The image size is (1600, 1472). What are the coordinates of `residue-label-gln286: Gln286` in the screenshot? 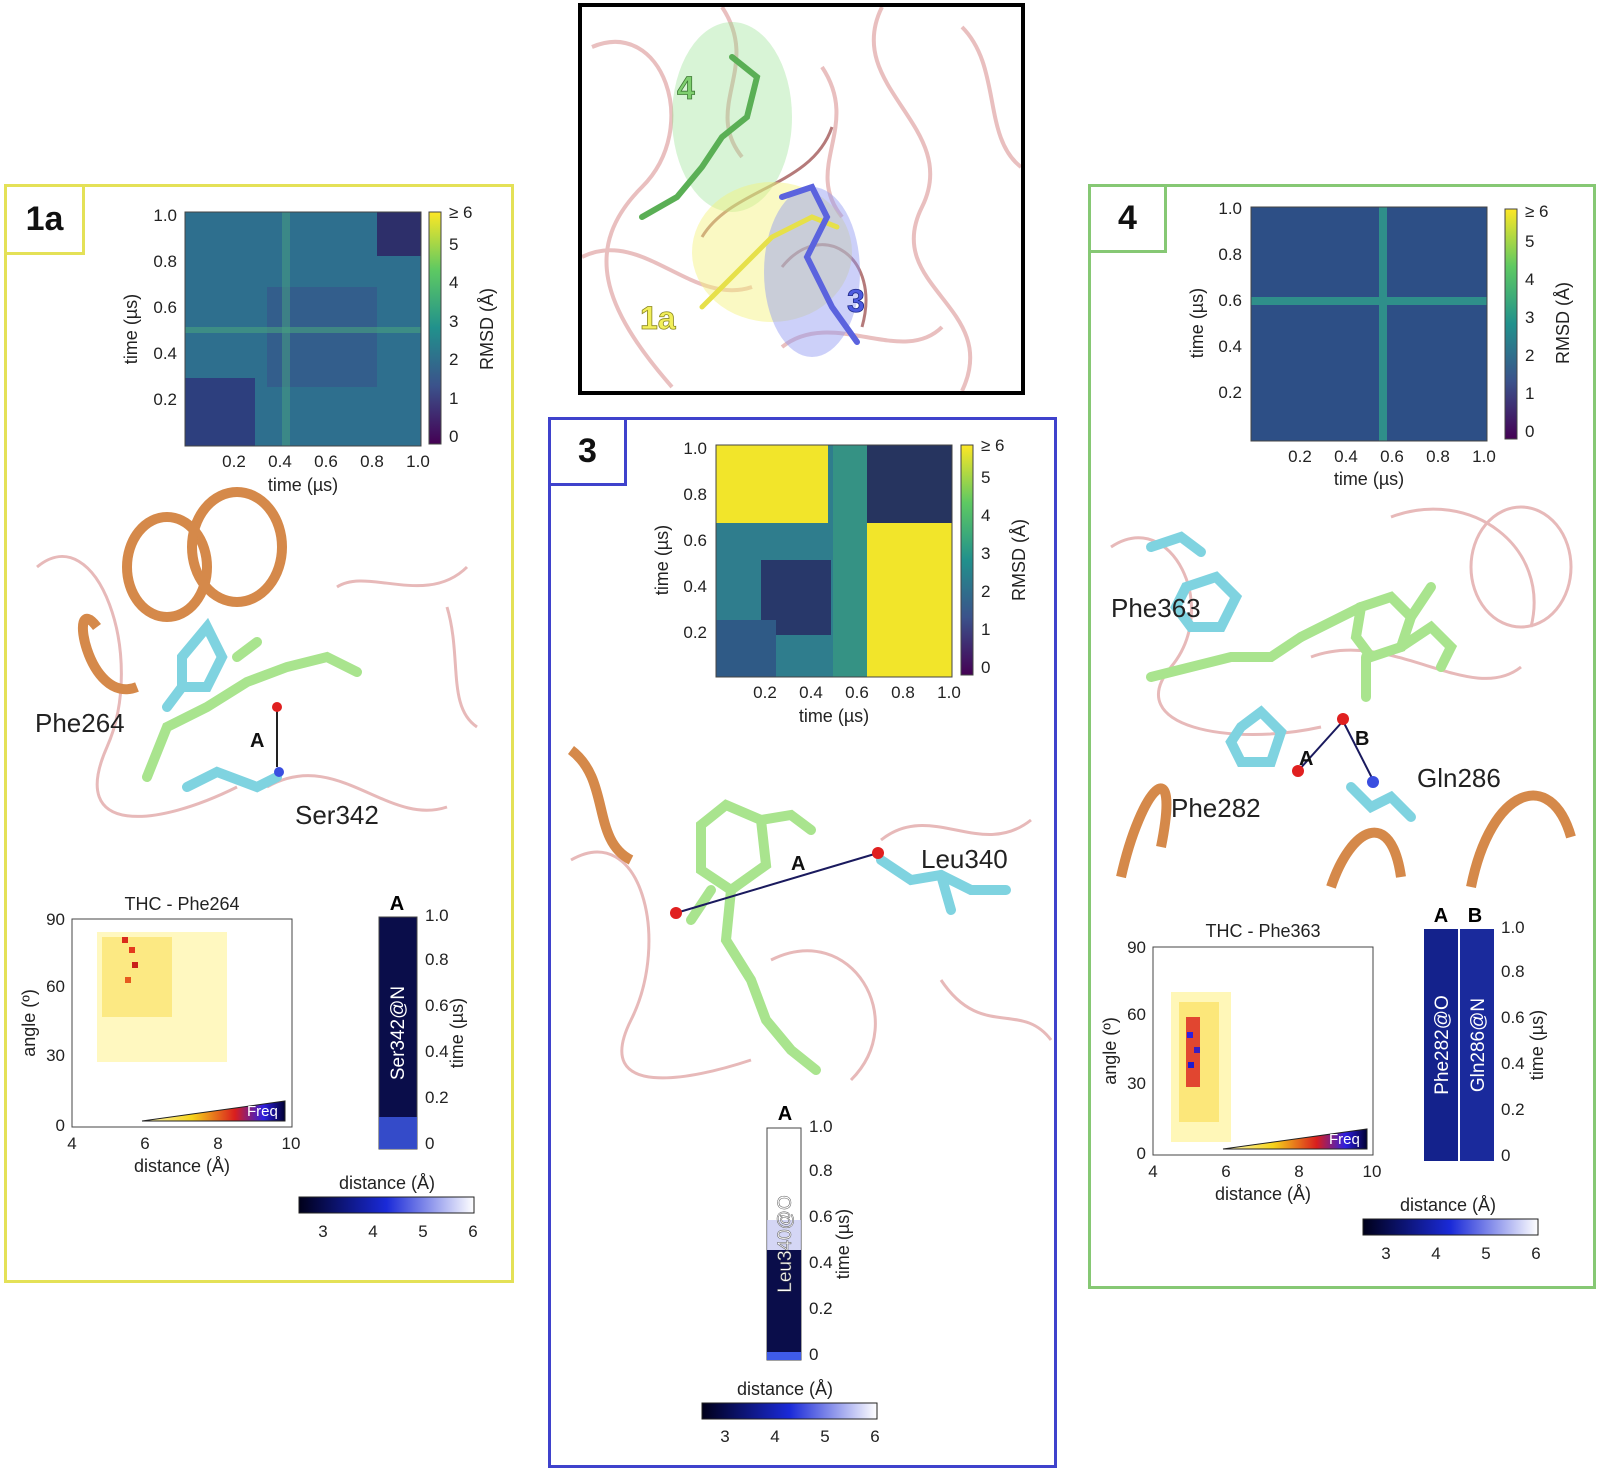 It's located at (1459, 778).